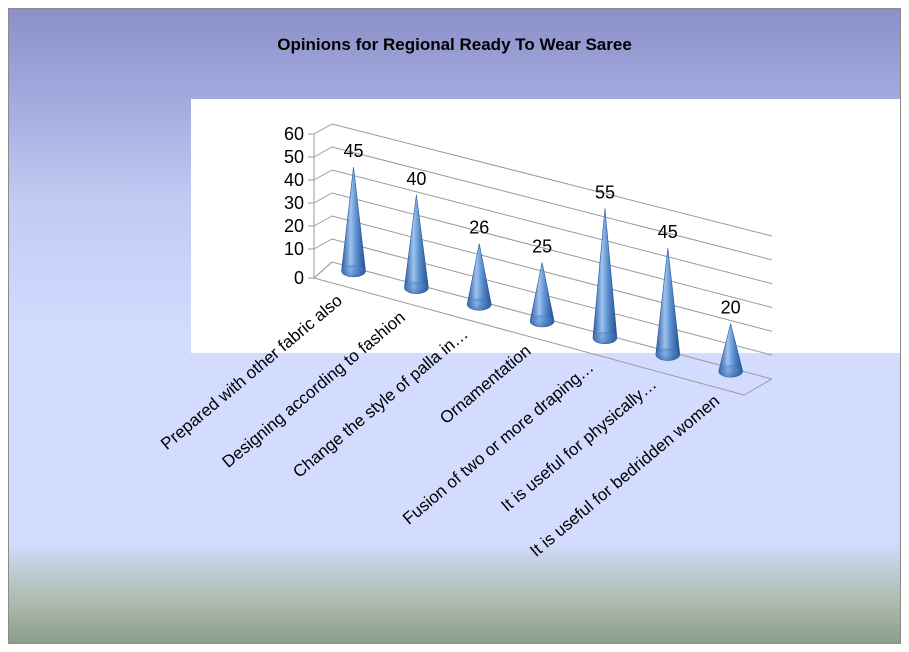 The image size is (909, 652). I want to click on data-label: 55, so click(605, 192).